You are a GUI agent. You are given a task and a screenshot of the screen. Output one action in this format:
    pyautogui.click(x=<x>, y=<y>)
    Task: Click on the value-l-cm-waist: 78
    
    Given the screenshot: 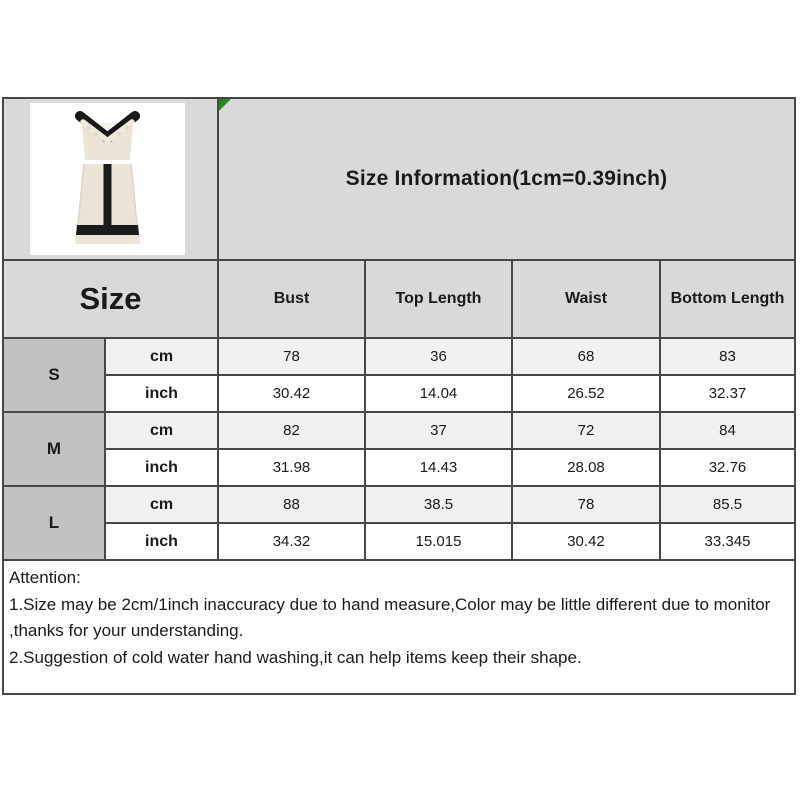 What is the action you would take?
    pyautogui.click(x=586, y=504)
    